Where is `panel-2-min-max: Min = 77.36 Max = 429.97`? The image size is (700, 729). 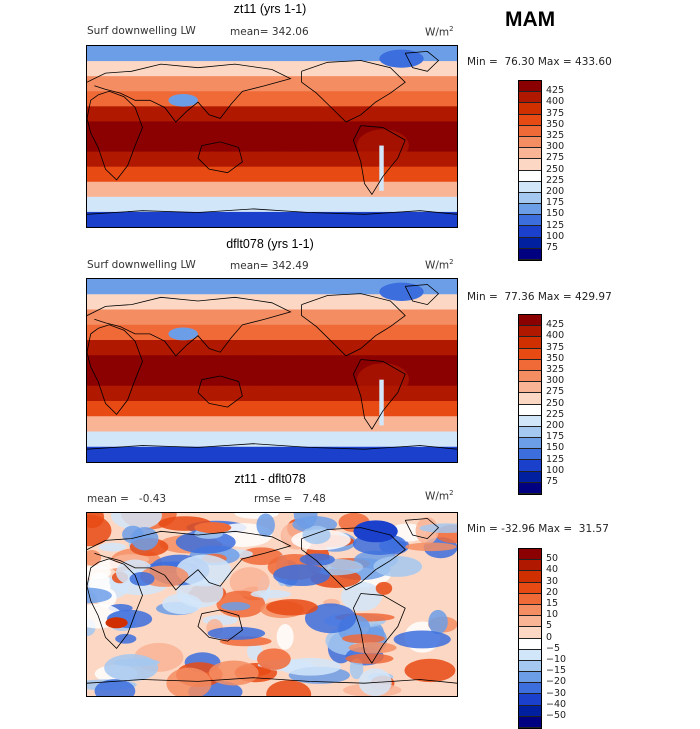
panel-2-min-max: Min = 77.36 Max = 429.97 is located at coordinates (539, 297).